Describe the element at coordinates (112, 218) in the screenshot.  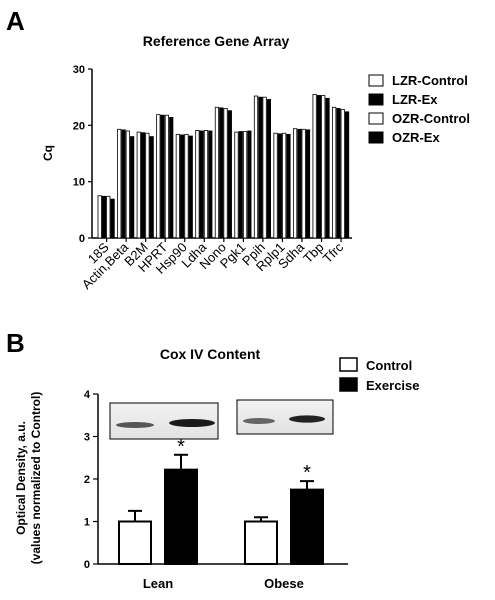
I see `bar-ozr-ex-18s` at that location.